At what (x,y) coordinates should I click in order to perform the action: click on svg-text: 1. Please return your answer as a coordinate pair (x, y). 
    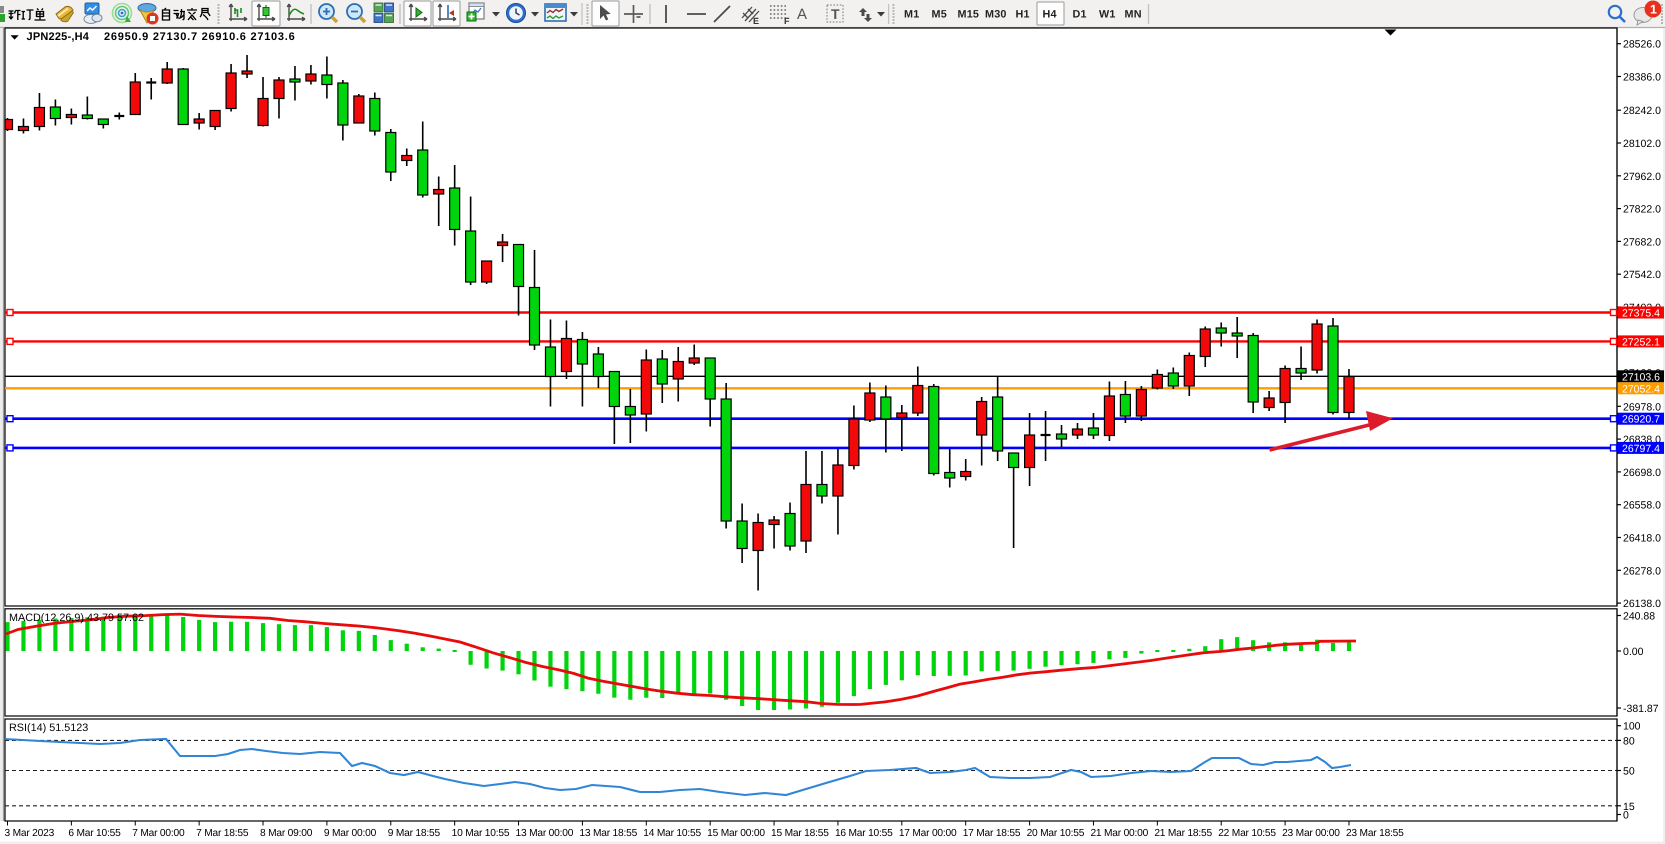
    Looking at the image, I should click on (1653, 10).